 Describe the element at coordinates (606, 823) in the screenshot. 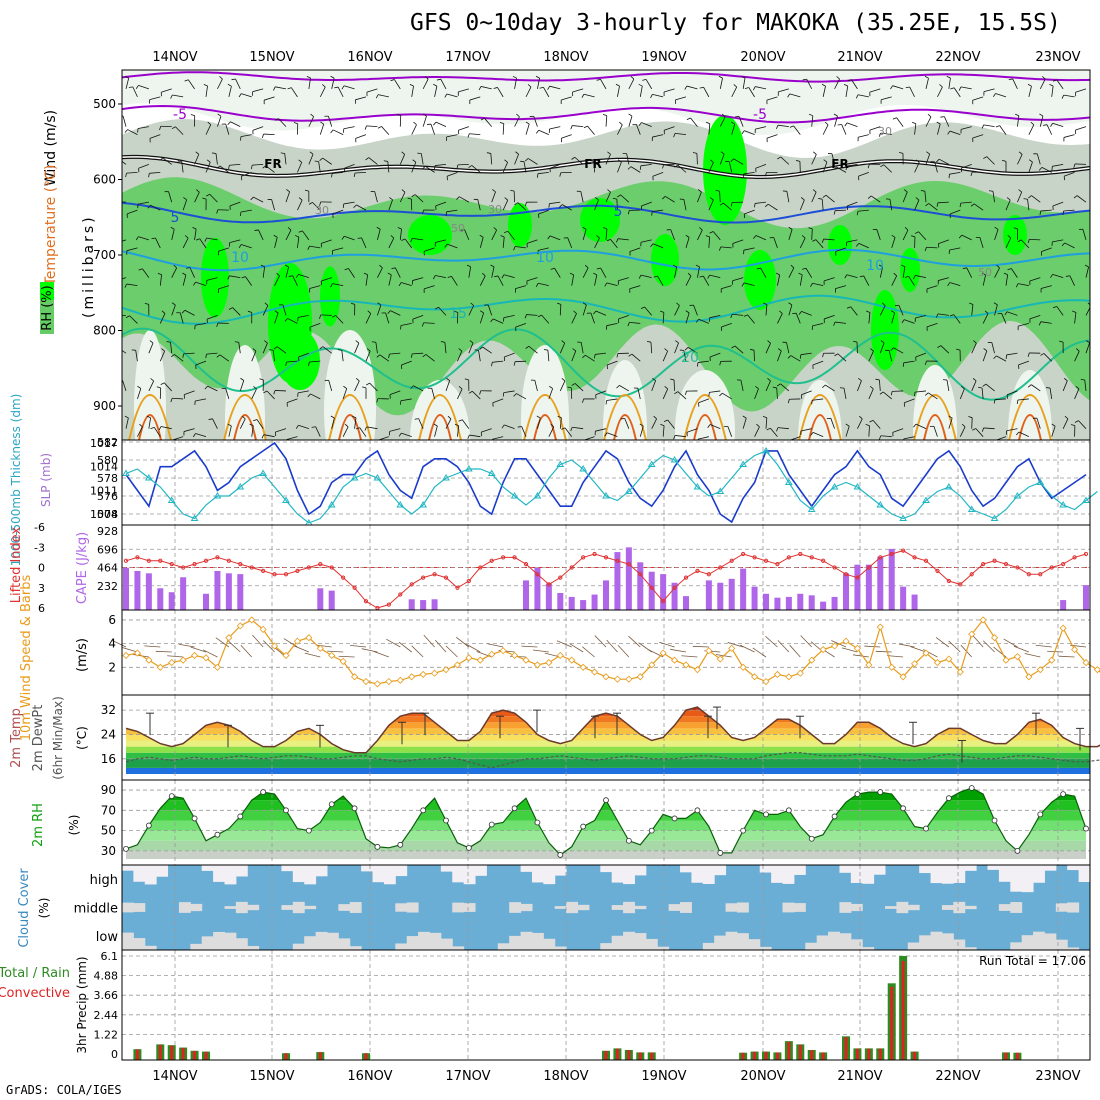

I see `rh-fill-group` at that location.